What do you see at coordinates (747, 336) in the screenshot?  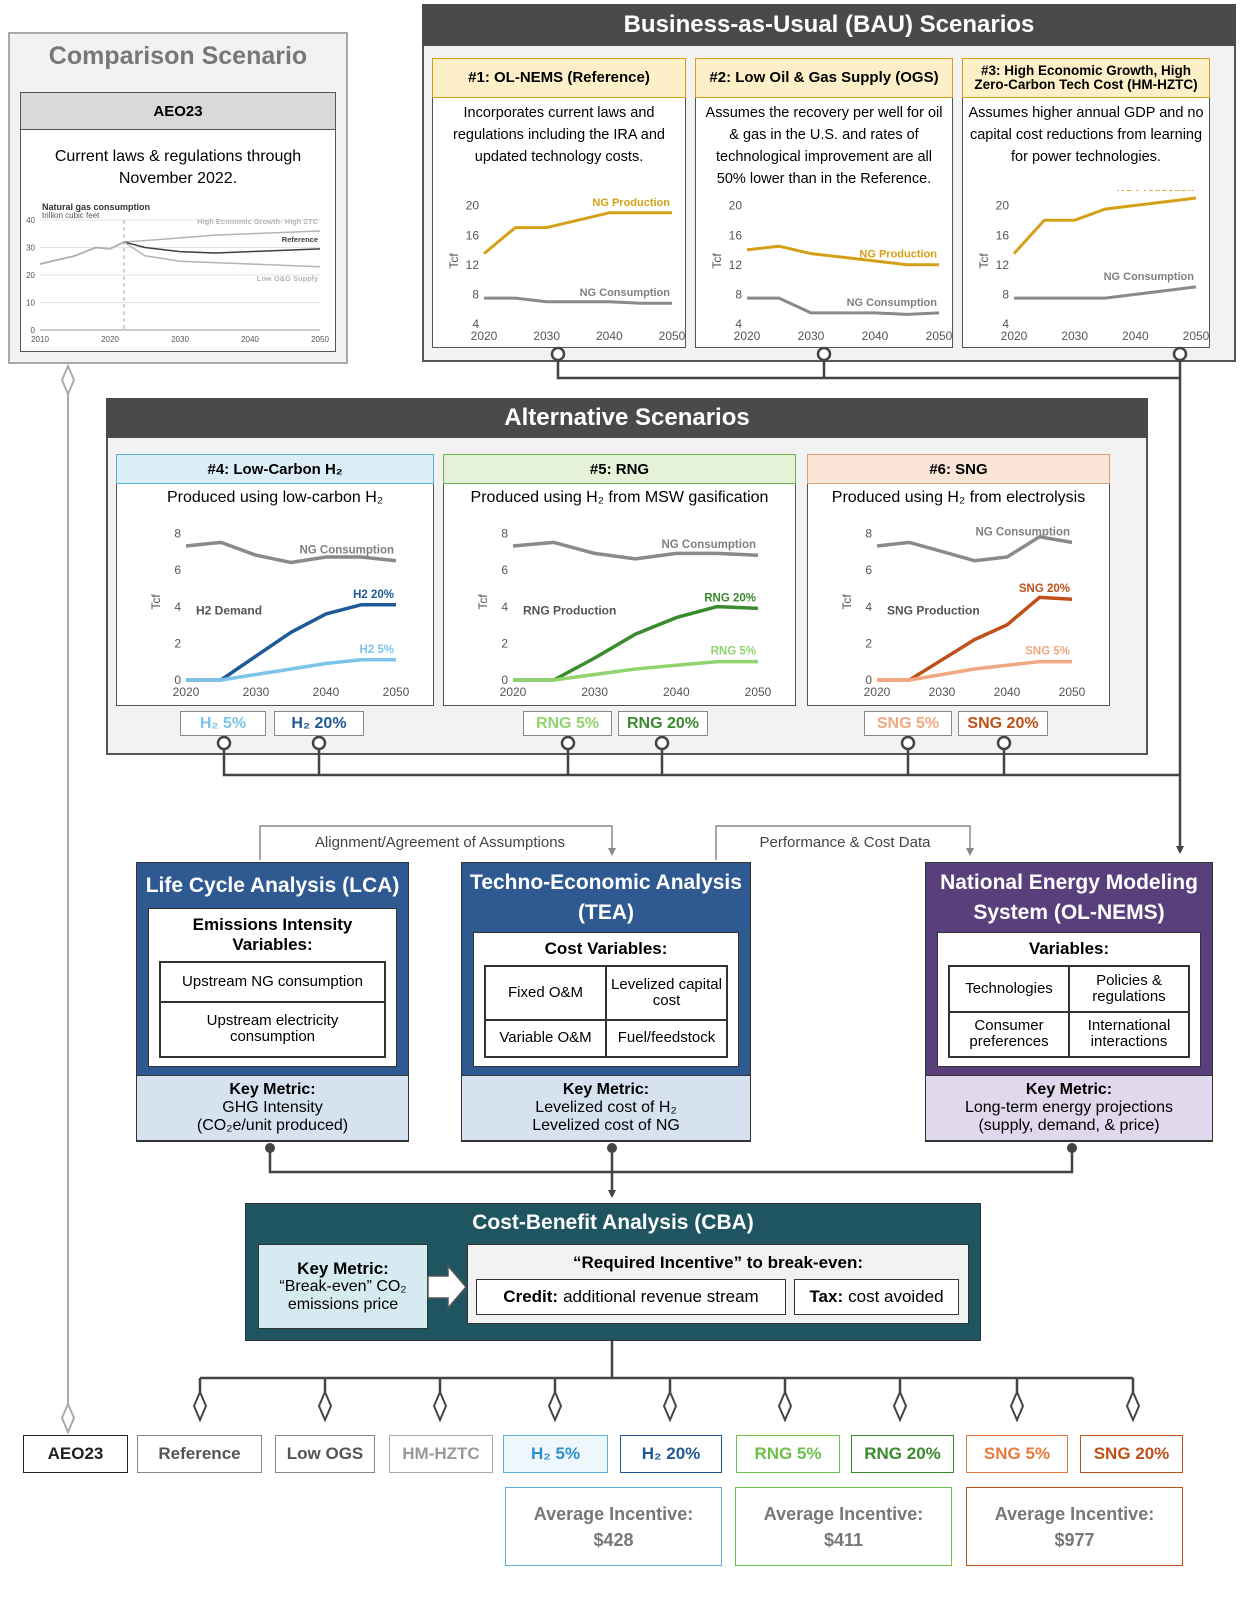 I see `x-tick-label: 2020` at bounding box center [747, 336].